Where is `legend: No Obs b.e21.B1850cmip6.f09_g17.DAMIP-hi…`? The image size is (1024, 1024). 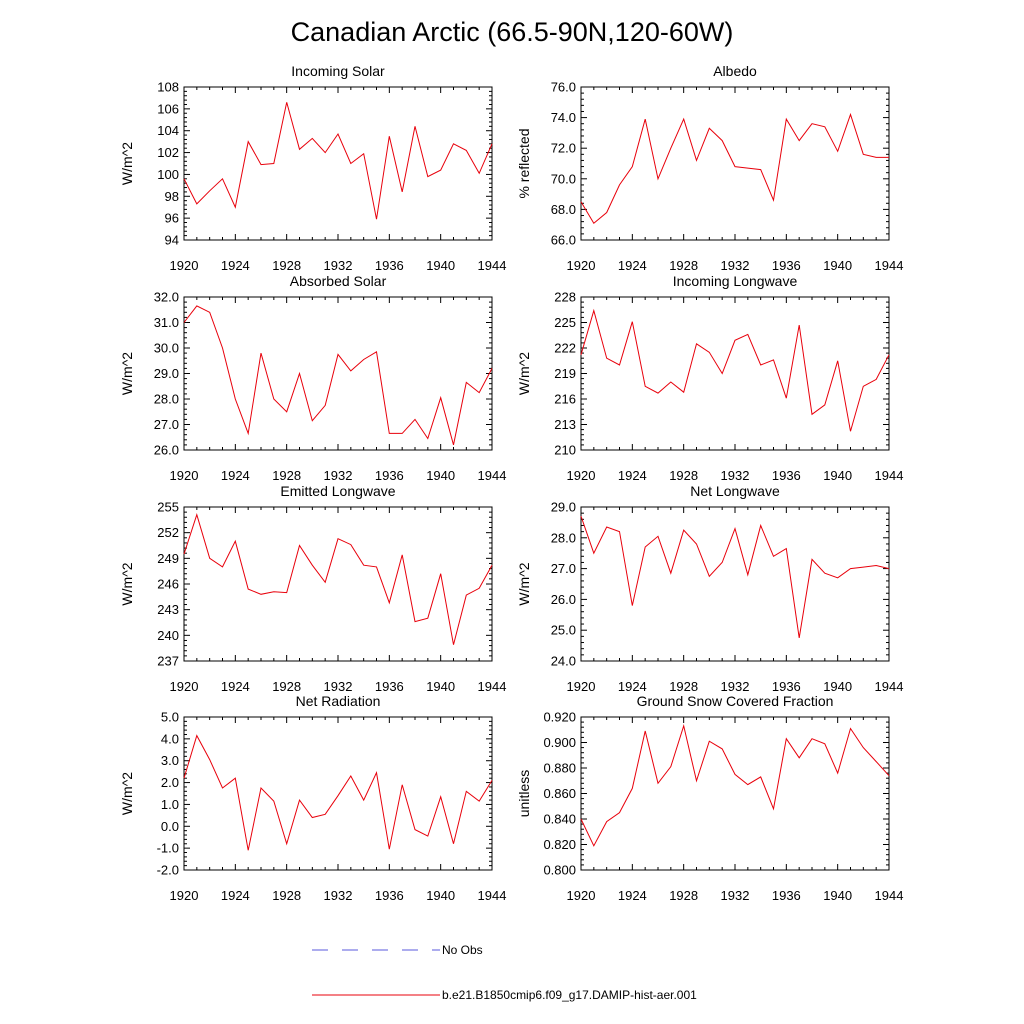
legend: No Obs b.e21.B1850cmip6.f09_g17.DAMIP-hi… is located at coordinates (504, 972).